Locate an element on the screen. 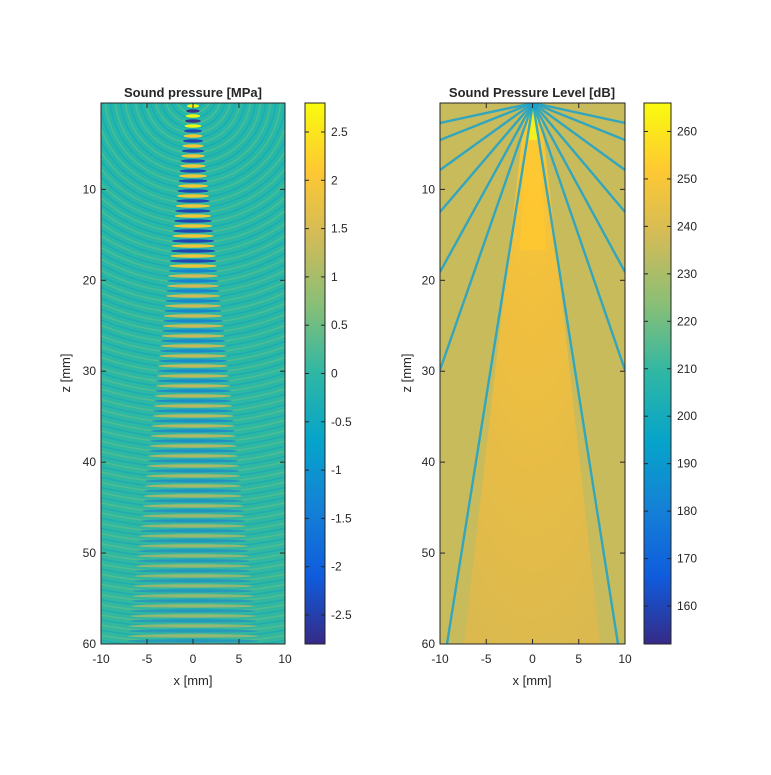 The image size is (771, 775). spl-y-tick-label: 10 is located at coordinates (429, 189).